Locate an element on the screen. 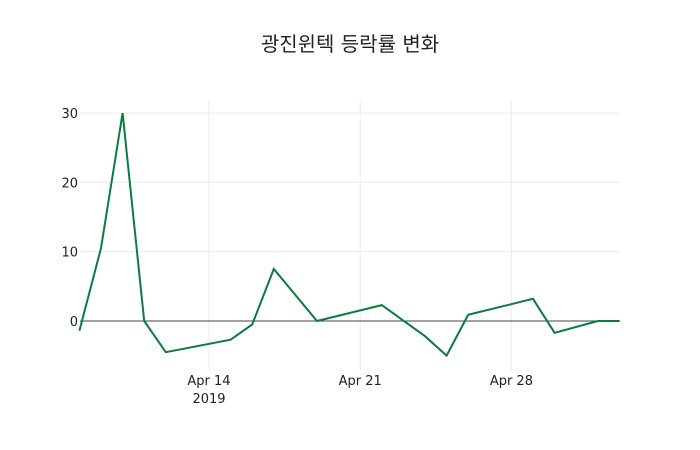 The width and height of the screenshot is (700, 450). y-tick-label: 0 is located at coordinates (74, 322).